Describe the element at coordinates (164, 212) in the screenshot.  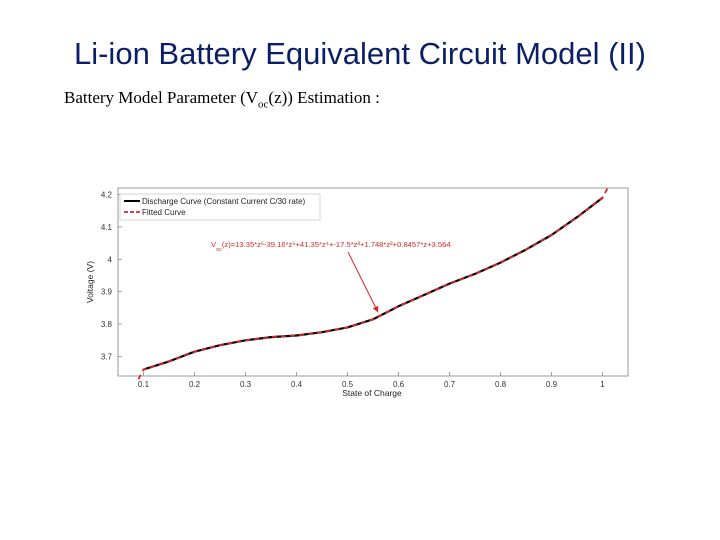
I see `legend-label-fitted: Fitted Curve` at that location.